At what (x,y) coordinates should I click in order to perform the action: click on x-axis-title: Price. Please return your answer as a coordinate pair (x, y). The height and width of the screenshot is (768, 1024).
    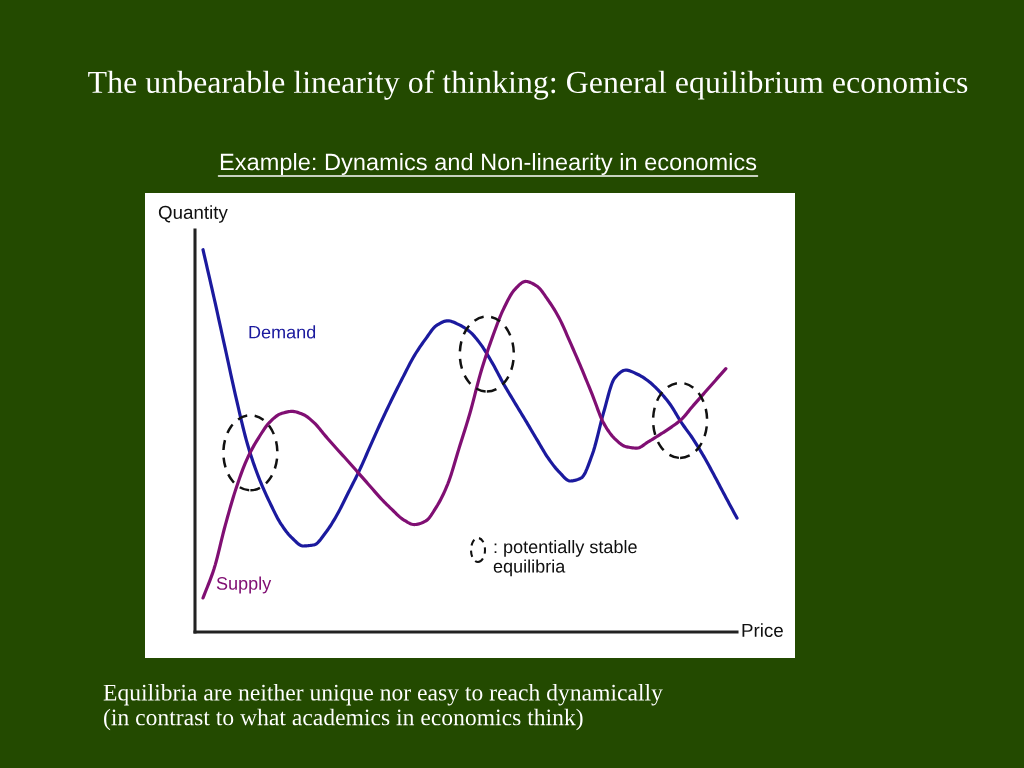
    Looking at the image, I should click on (762, 630).